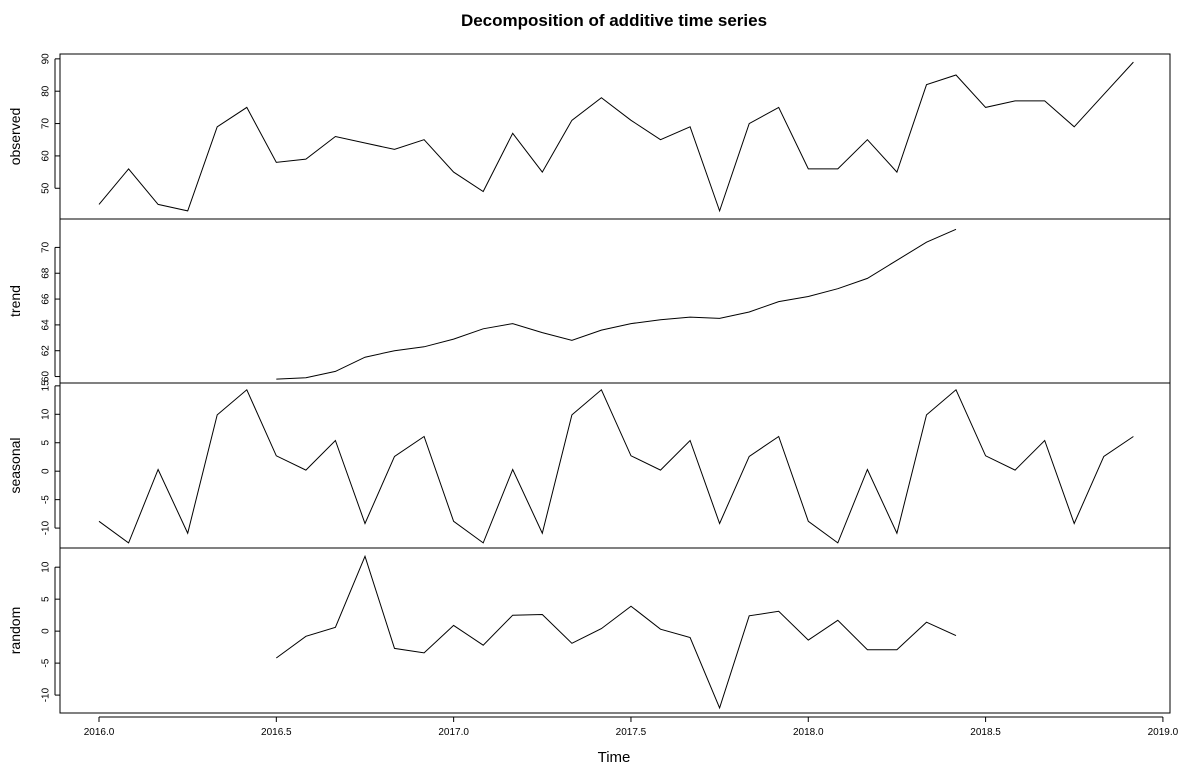 This screenshot has width=1190, height=775. I want to click on random-y-tick-label: 10, so click(46, 567).